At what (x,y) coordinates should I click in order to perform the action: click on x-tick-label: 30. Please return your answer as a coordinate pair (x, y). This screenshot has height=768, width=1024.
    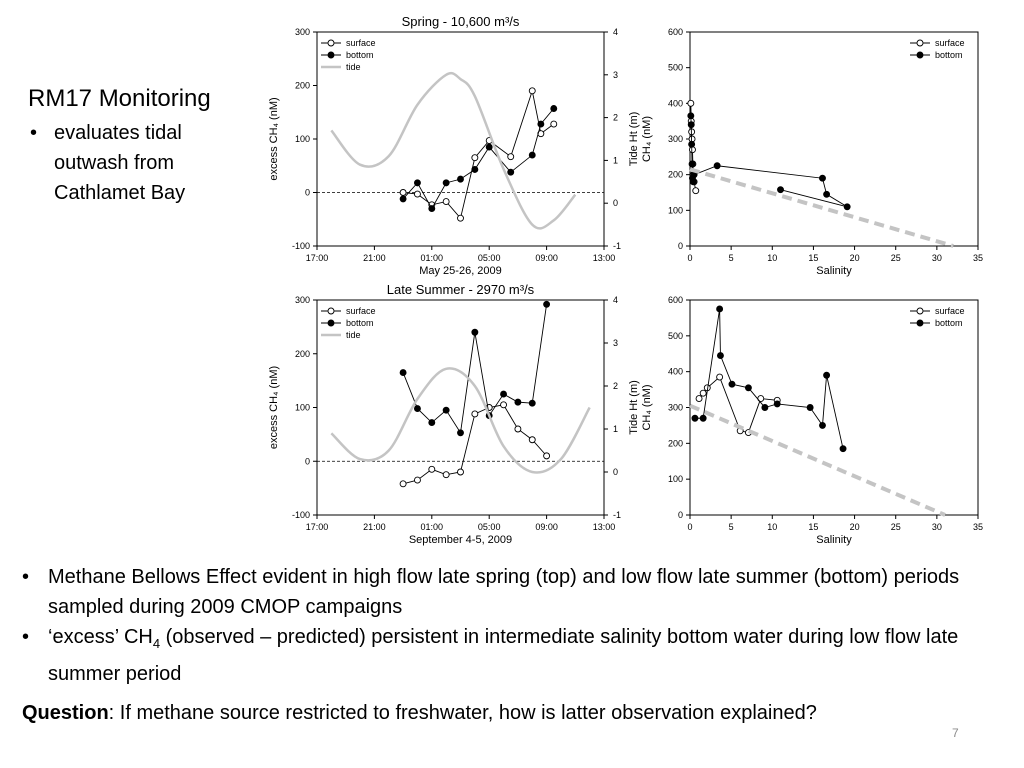
    Looking at the image, I should click on (937, 258).